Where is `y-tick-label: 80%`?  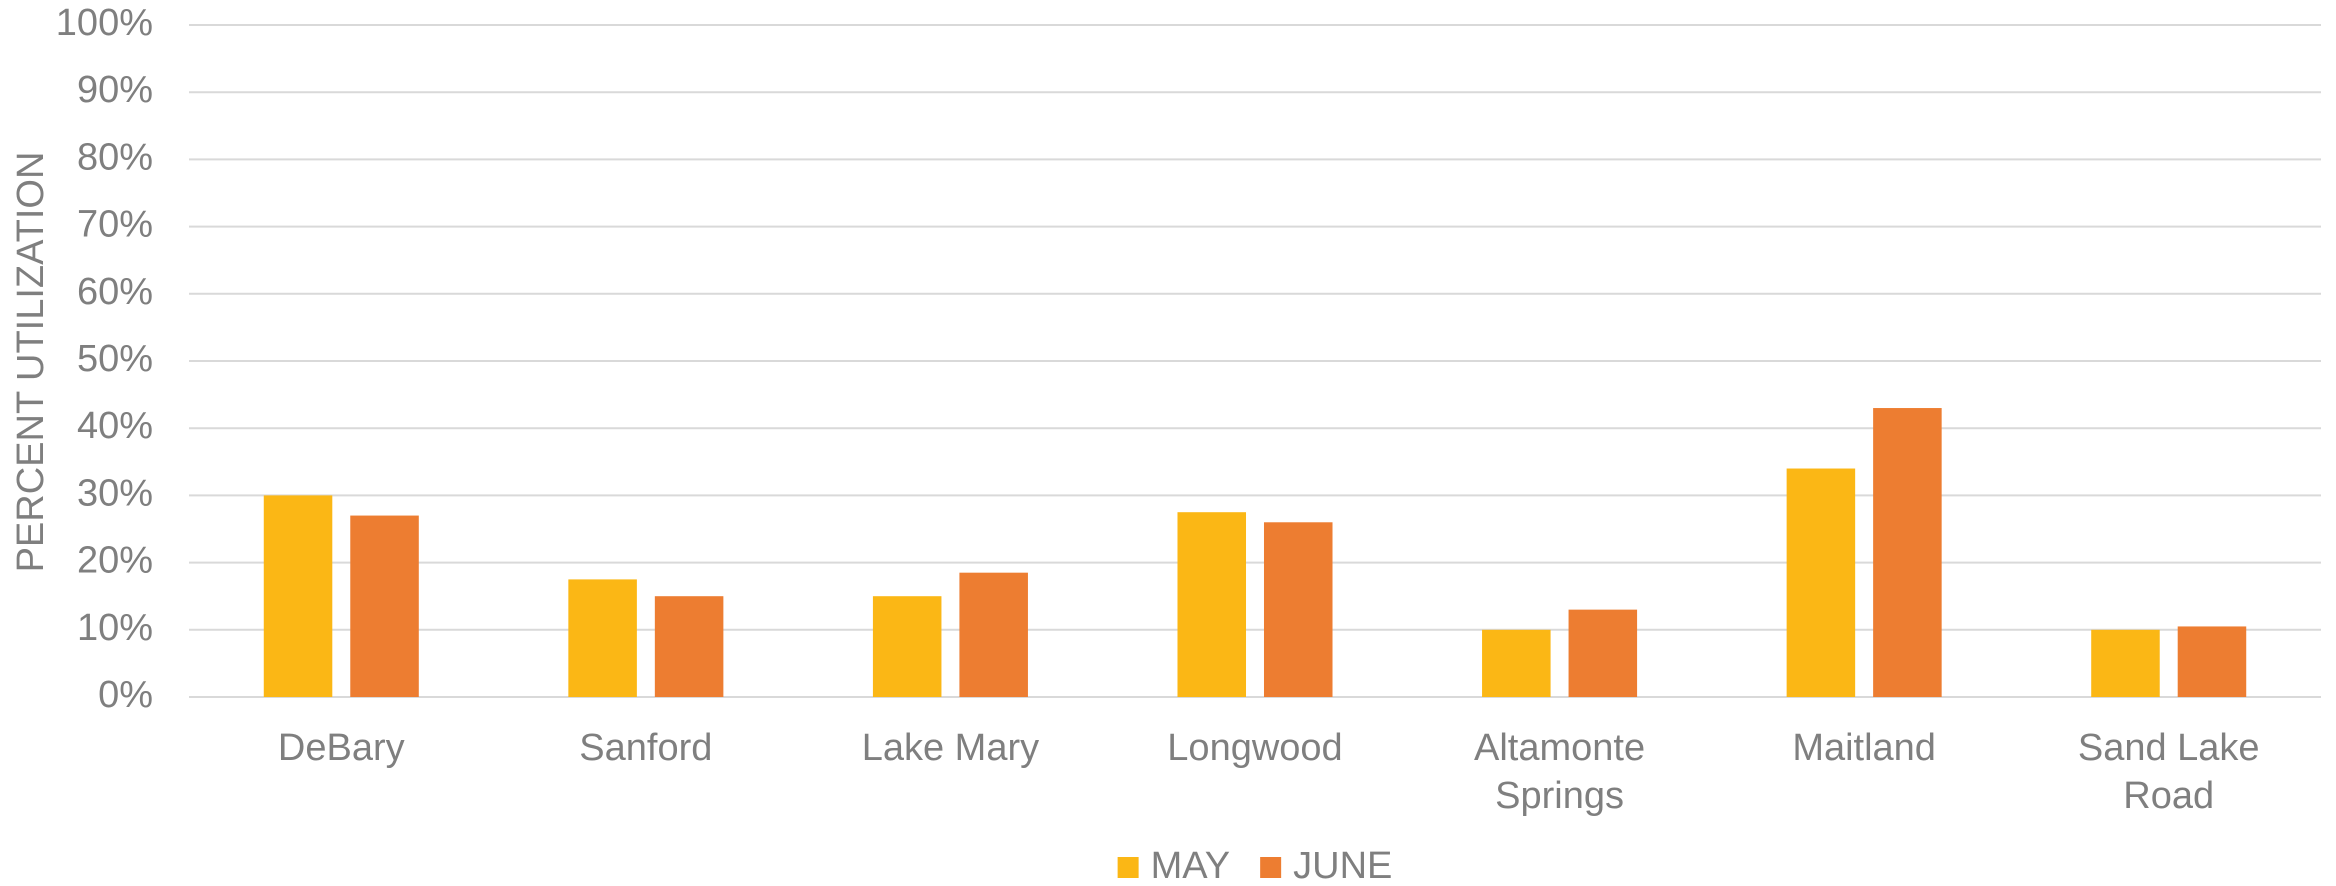
y-tick-label: 80% is located at coordinates (115, 157).